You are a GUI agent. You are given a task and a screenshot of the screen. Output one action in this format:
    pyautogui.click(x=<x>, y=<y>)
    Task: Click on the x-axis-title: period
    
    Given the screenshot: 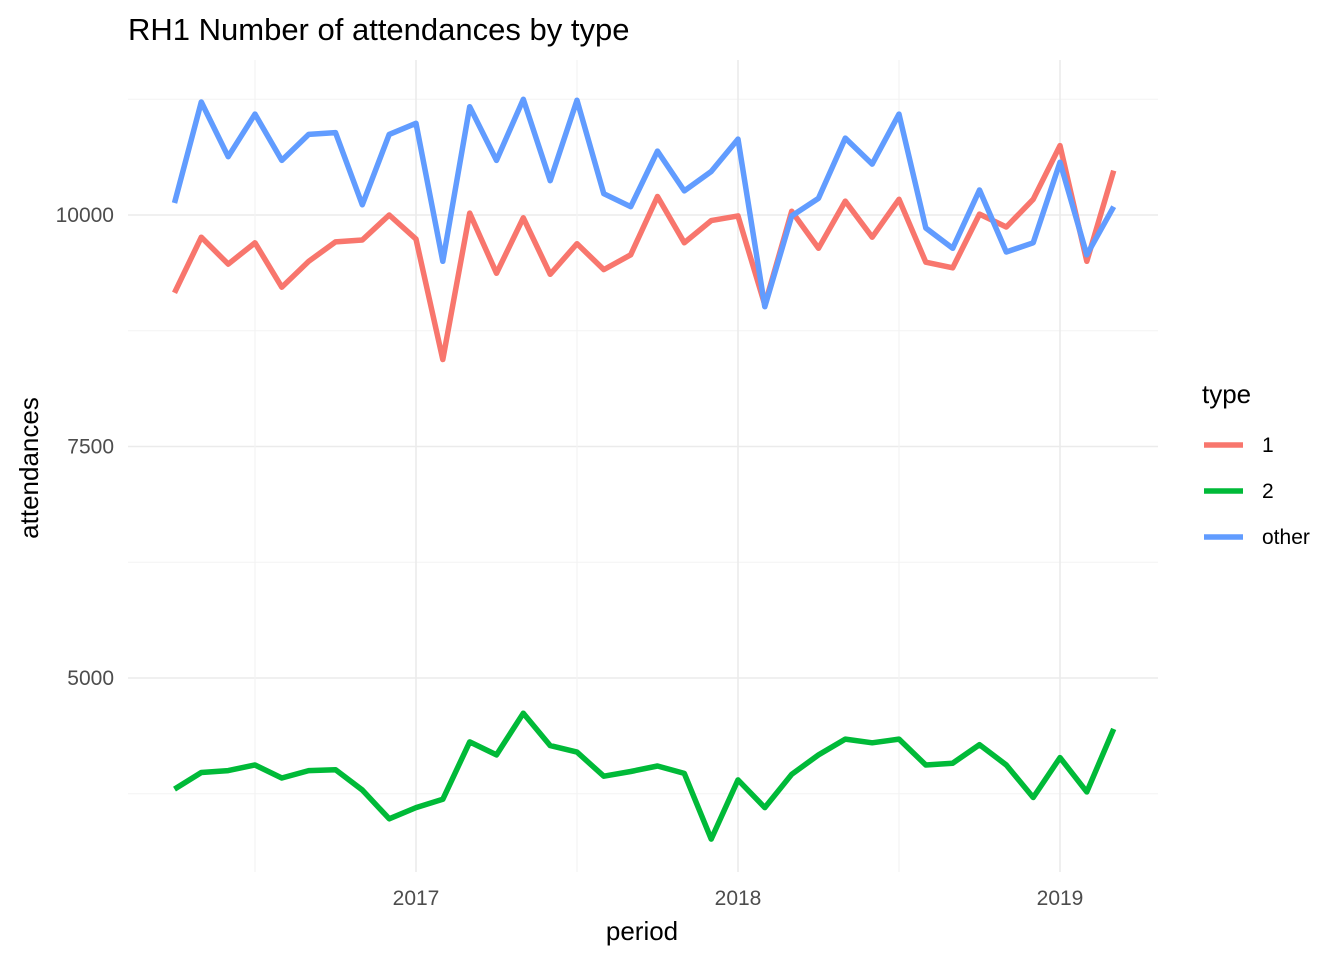 What is the action you would take?
    pyautogui.click(x=642, y=931)
    